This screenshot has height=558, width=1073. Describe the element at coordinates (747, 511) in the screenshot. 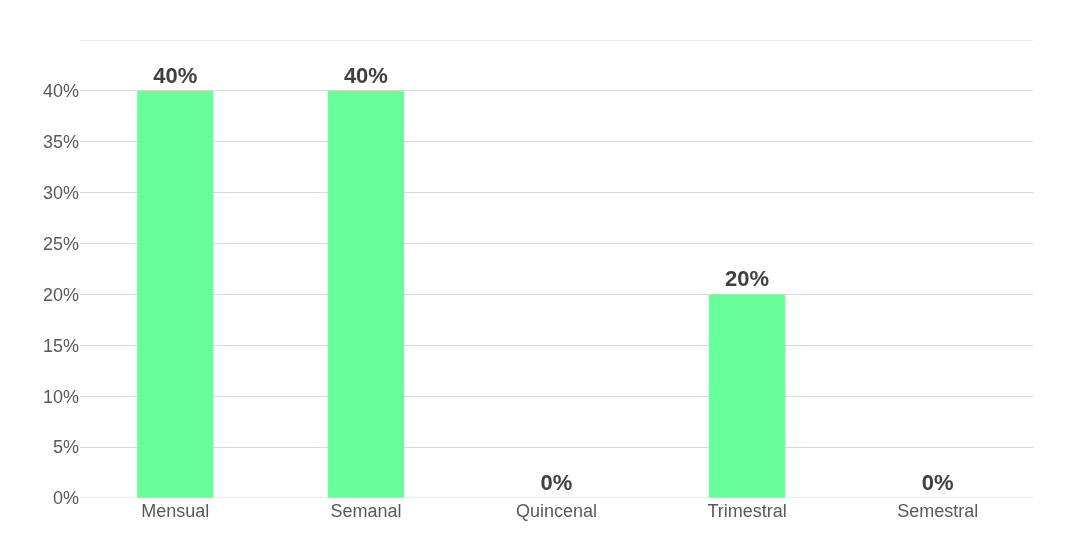

I see `x-tick-label: Trimestral` at that location.